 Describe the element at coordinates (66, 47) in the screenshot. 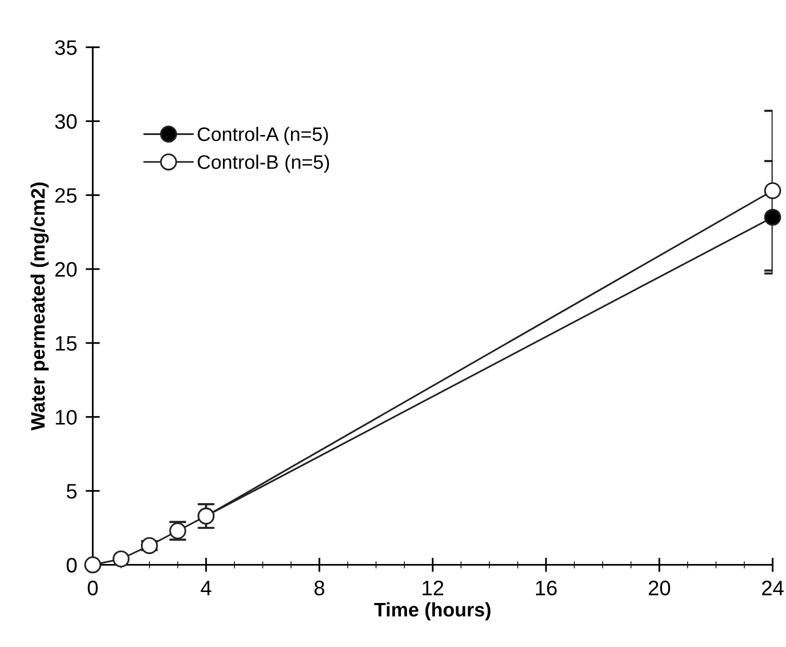

I see `y-tick-label: 35` at that location.